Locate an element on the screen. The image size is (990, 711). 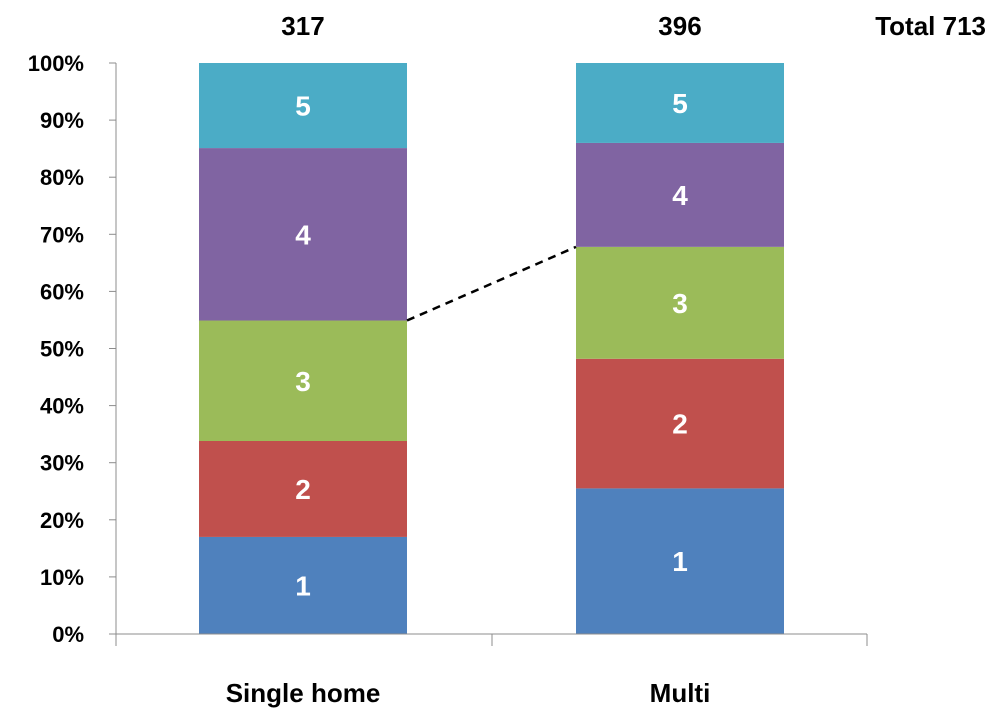
y-tick-label: 90% is located at coordinates (62, 120).